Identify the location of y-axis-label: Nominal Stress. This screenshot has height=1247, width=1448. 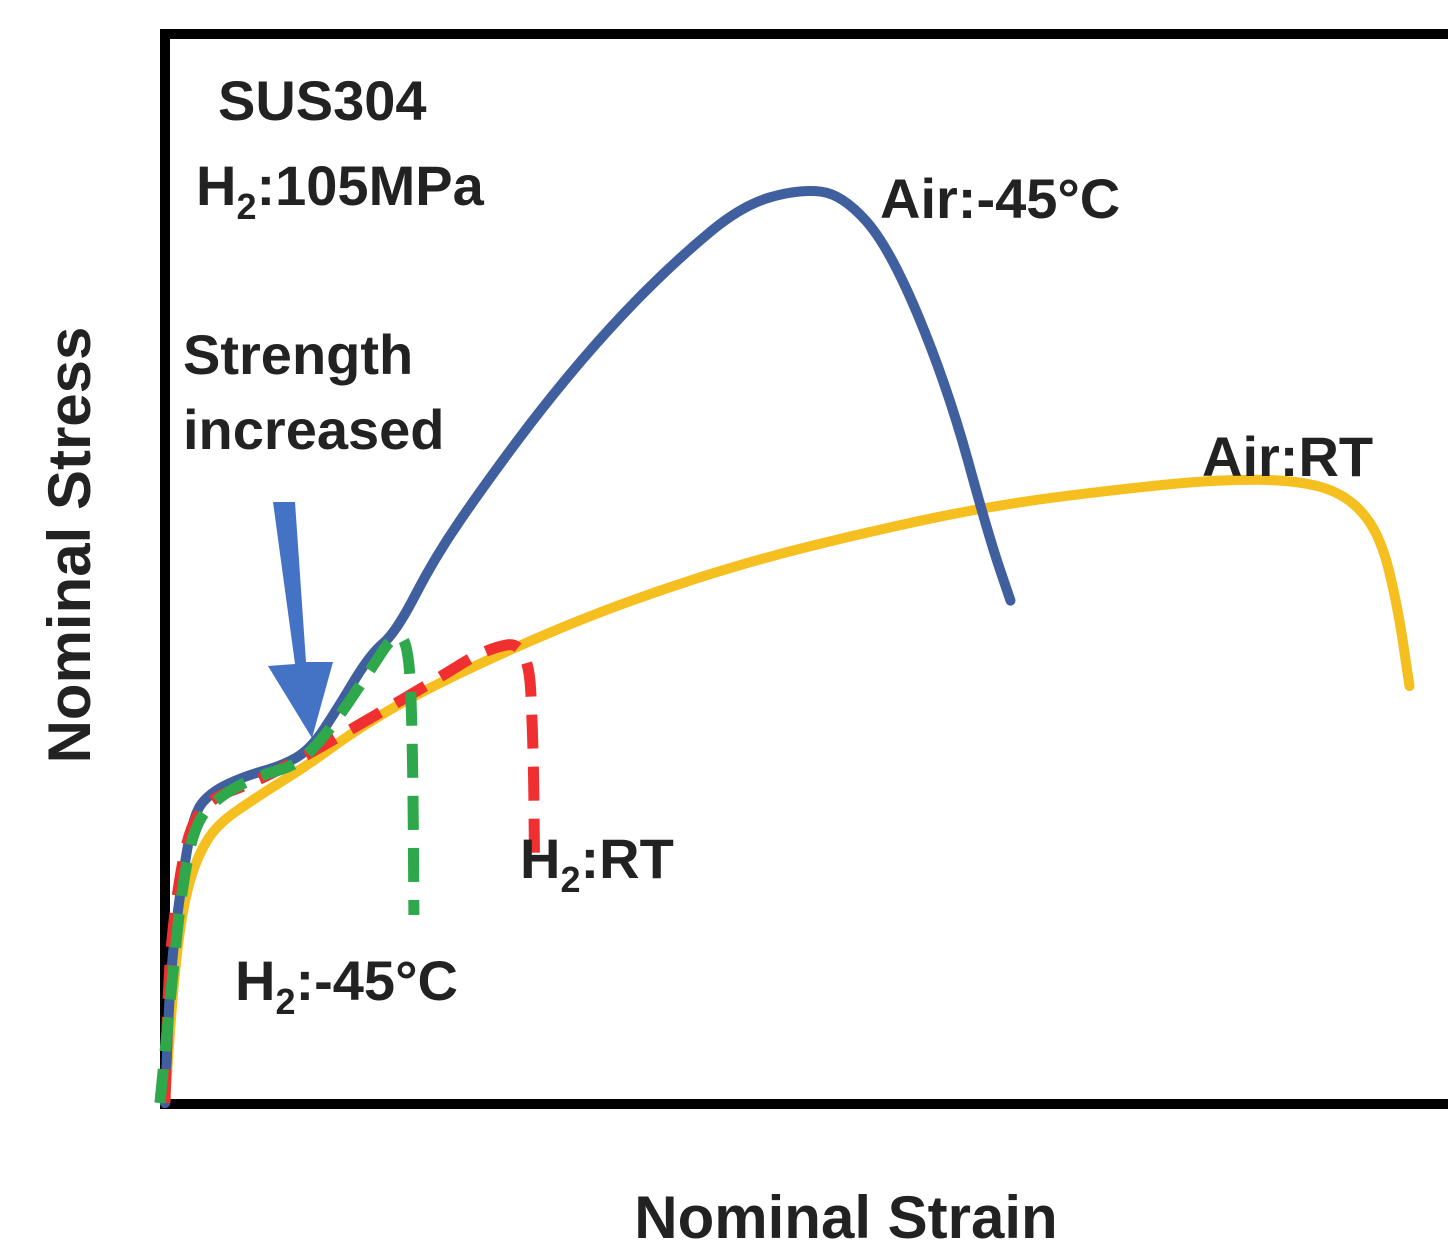
(69, 545).